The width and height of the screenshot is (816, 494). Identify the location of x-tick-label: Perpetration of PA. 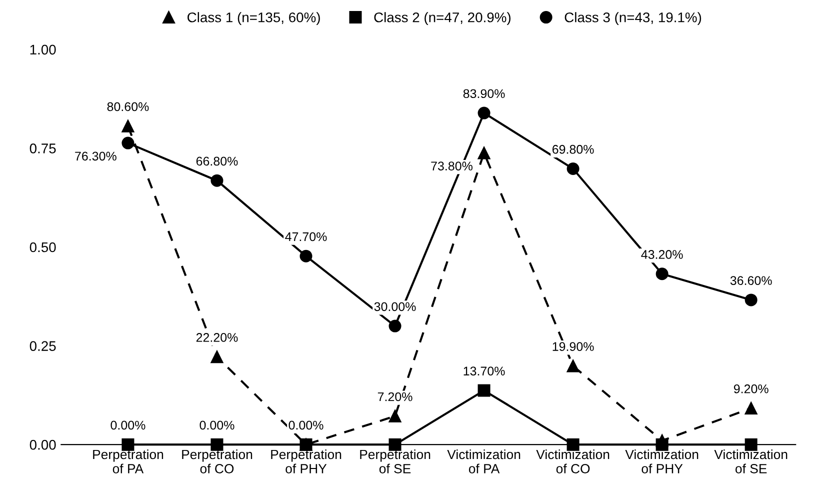
(128, 461).